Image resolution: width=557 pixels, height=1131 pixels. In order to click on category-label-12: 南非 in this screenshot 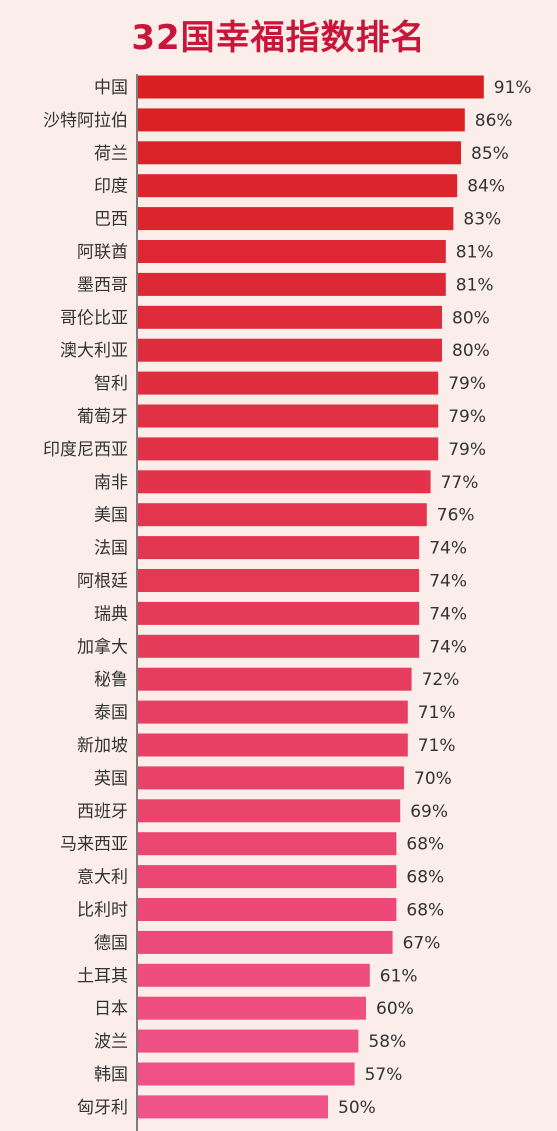, I will do `click(111, 483)`.